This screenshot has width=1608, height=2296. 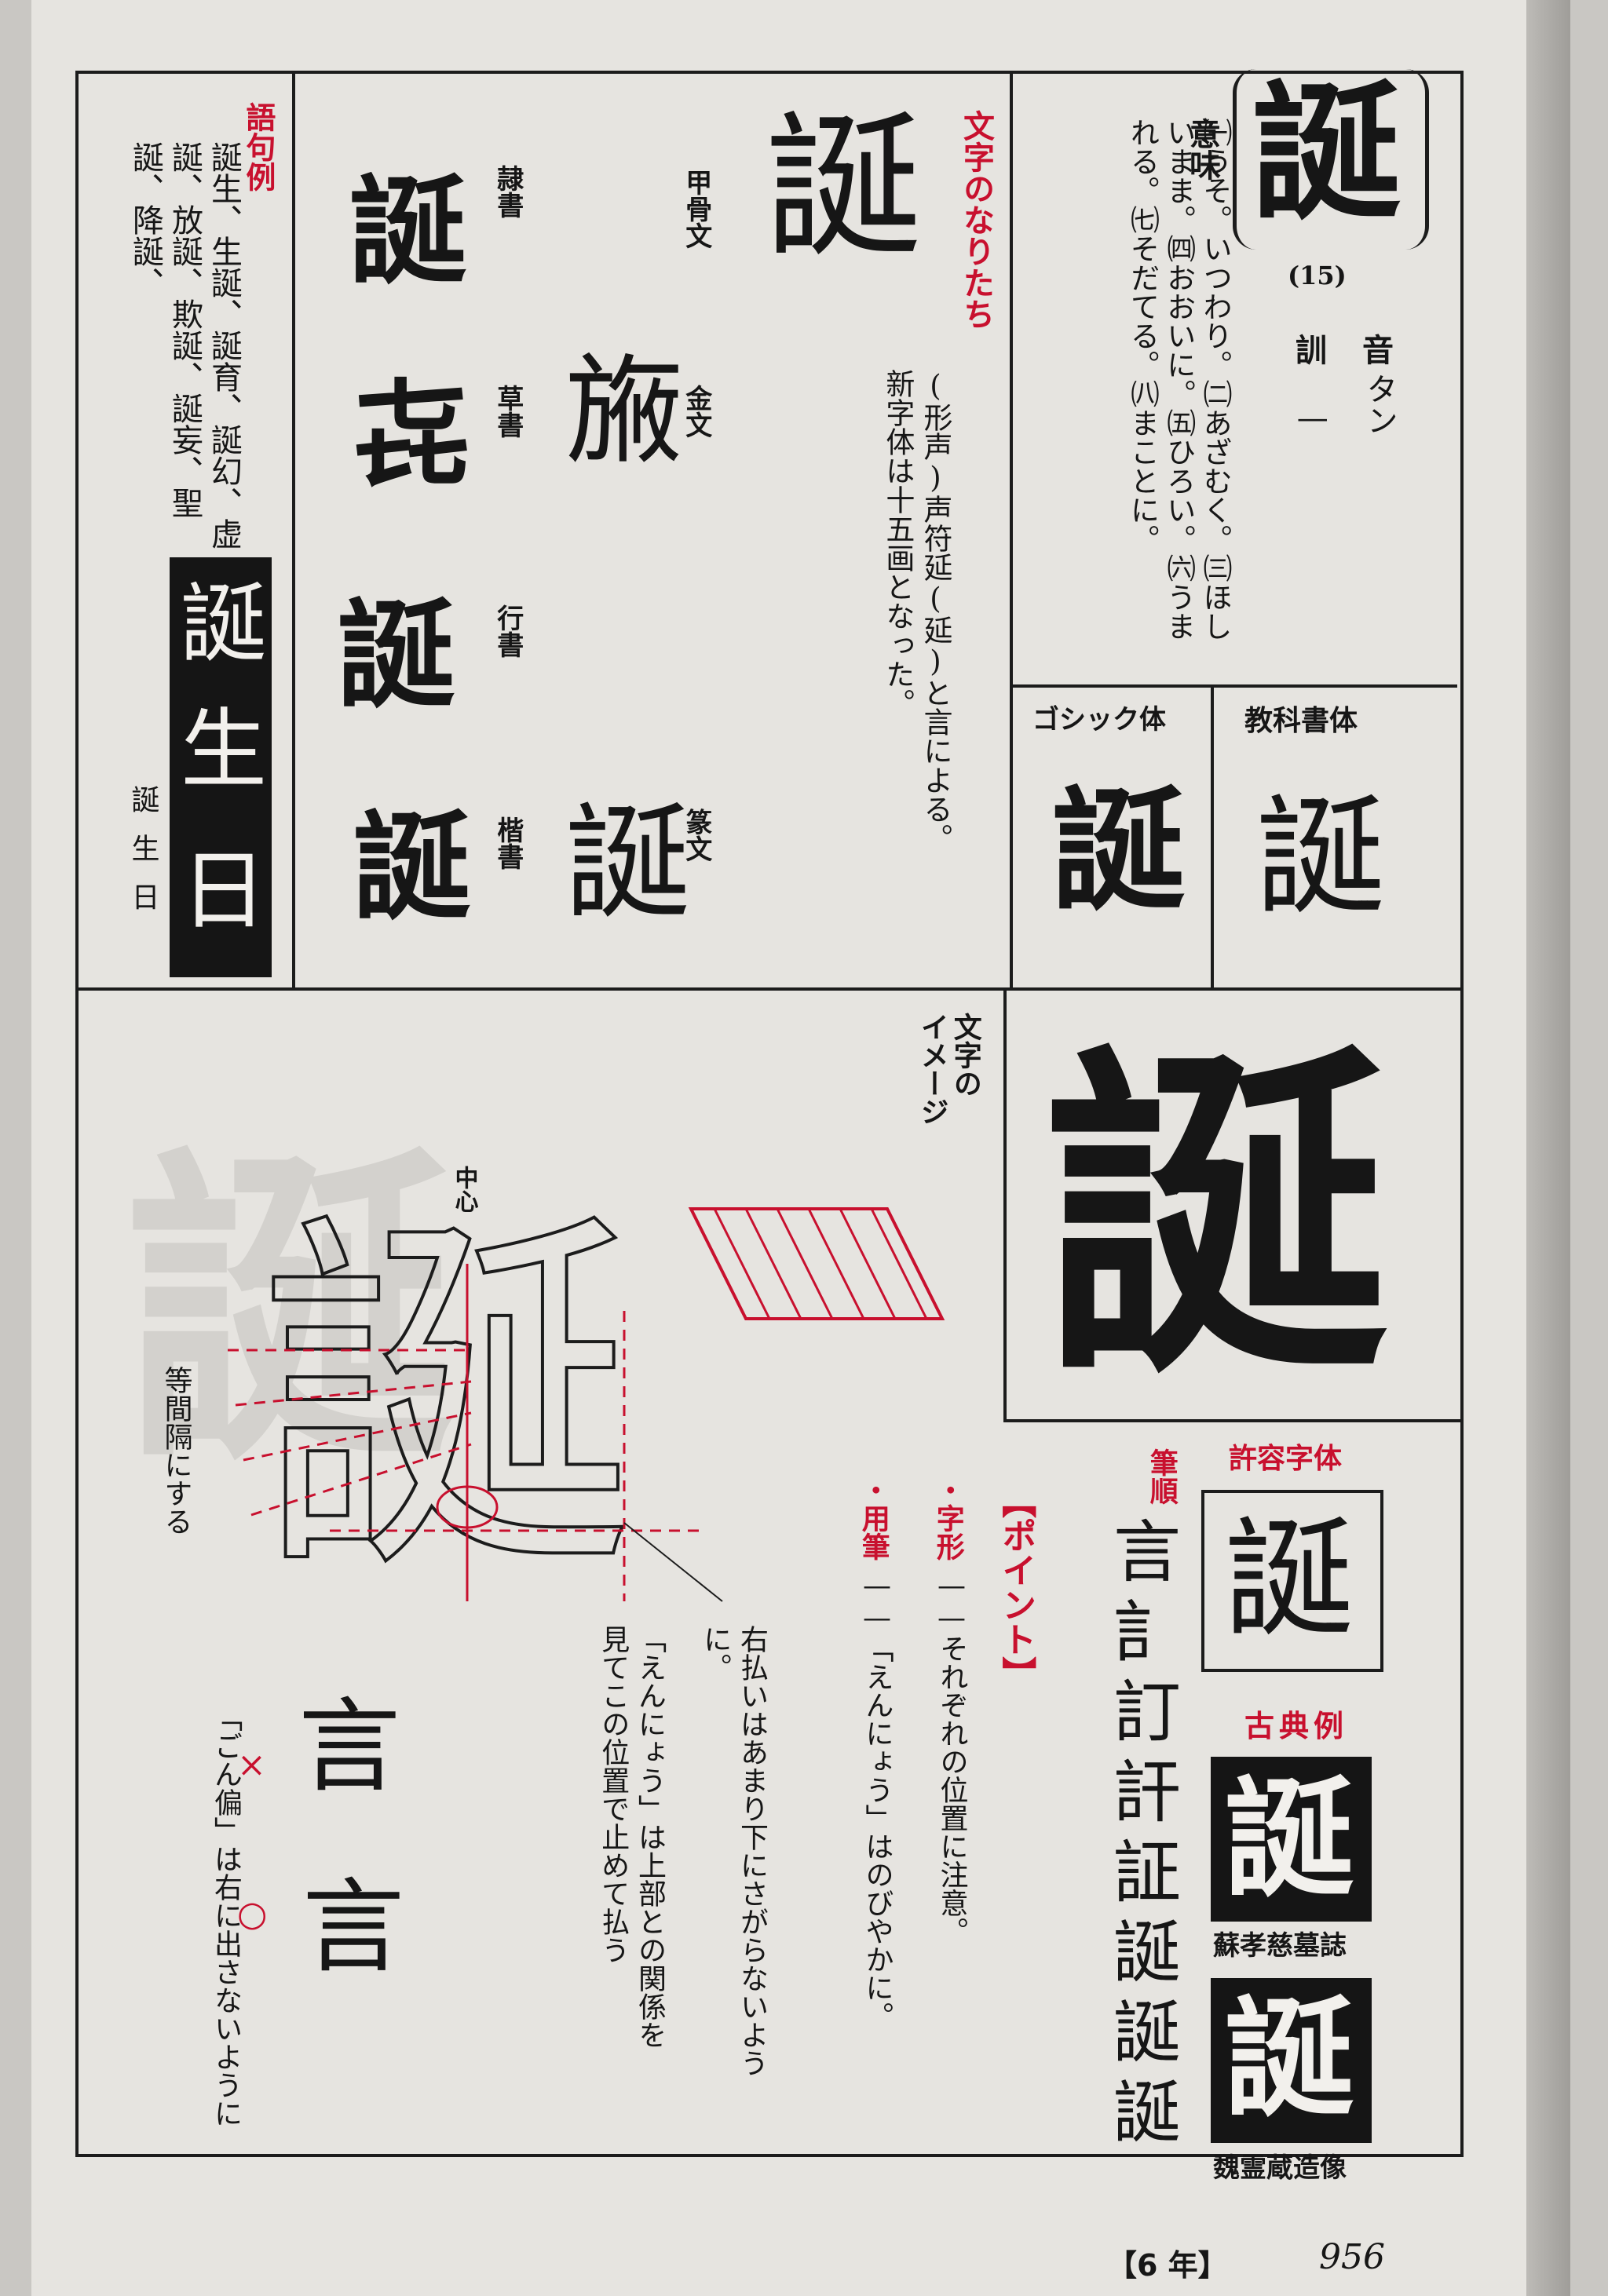 What do you see at coordinates (508, 843) in the screenshot?
I see `regular-label: 楷書` at bounding box center [508, 843].